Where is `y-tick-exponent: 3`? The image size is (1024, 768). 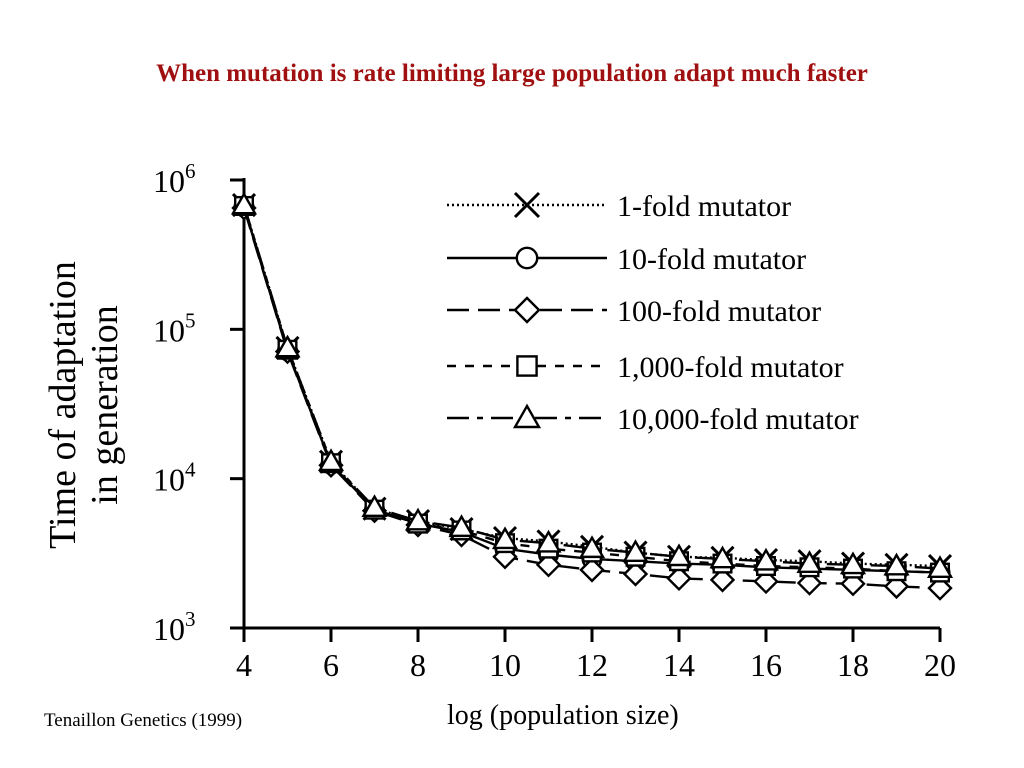 y-tick-exponent: 3 is located at coordinates (190, 619).